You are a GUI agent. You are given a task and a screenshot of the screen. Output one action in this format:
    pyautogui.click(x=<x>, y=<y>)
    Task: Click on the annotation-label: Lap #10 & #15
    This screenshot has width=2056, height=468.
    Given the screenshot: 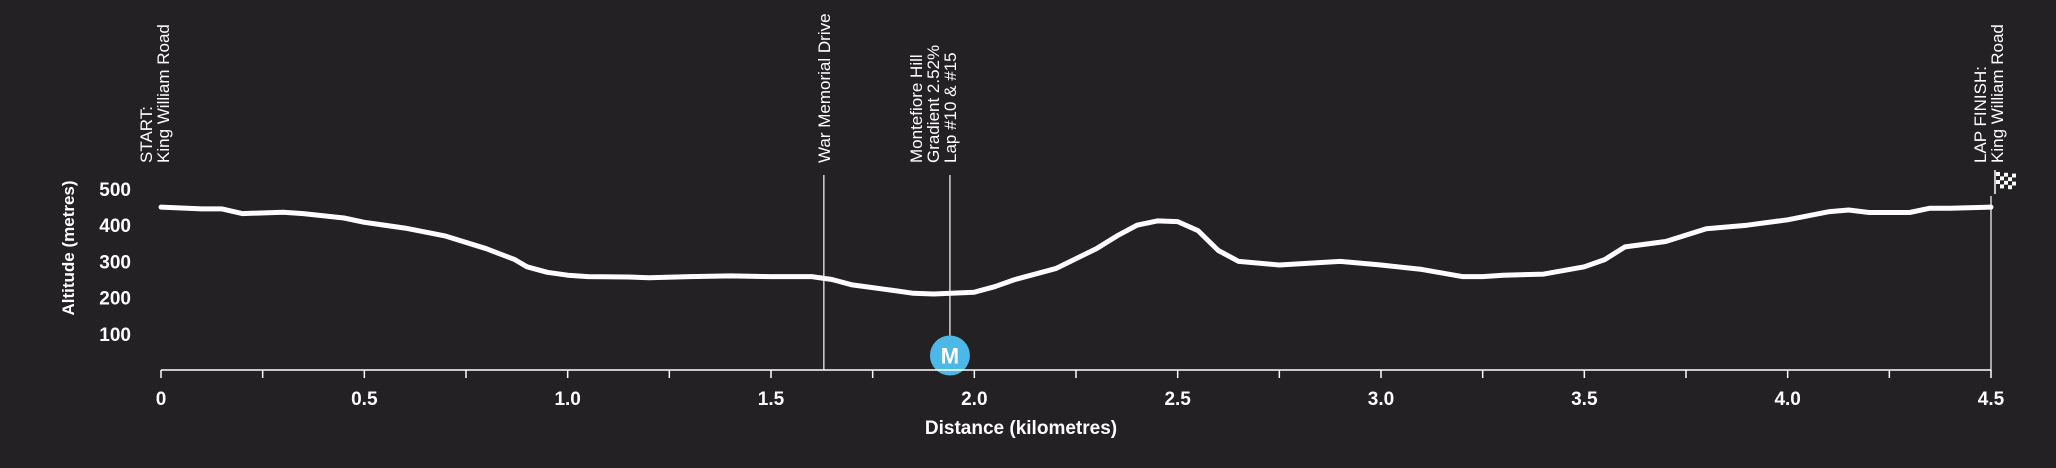 What is the action you would take?
    pyautogui.click(x=950, y=107)
    